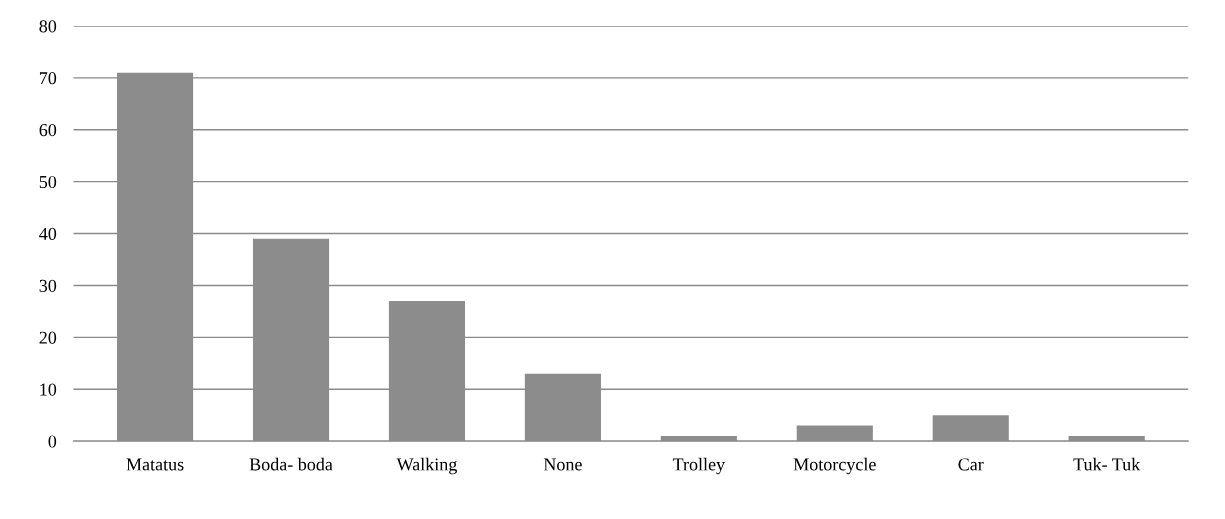 This screenshot has width=1225, height=519. What do you see at coordinates (48, 389) in the screenshot?
I see `y-tick-label: 10` at bounding box center [48, 389].